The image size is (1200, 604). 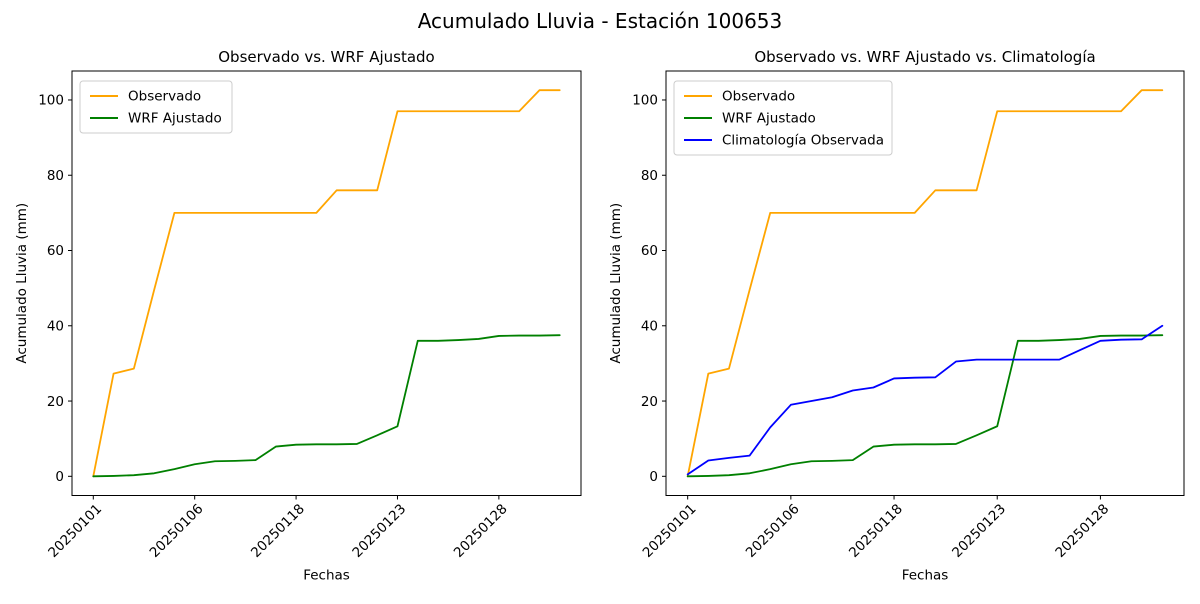 I want to click on subplot-title: Observado vs. WRF Ajustado, so click(x=326, y=57).